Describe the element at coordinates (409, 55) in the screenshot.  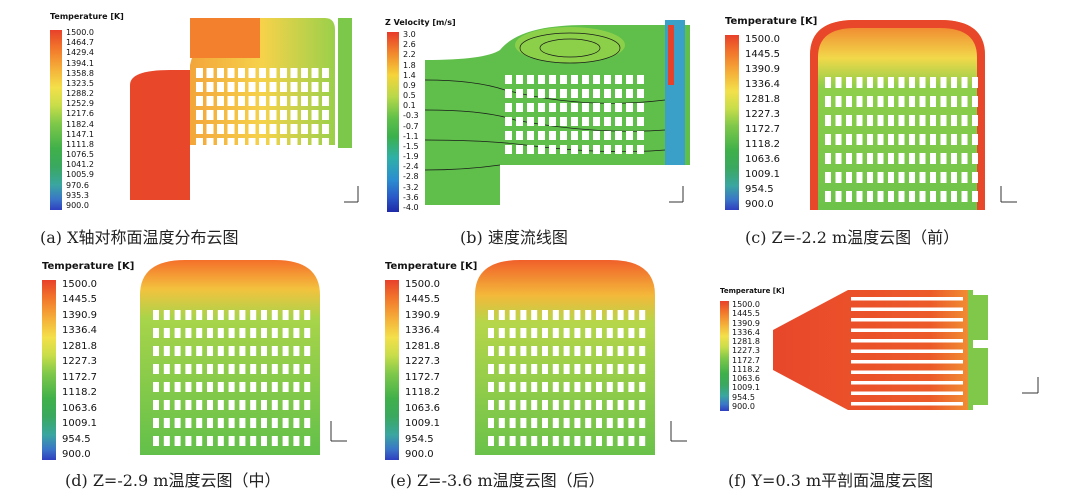
I see `colorbar-tick-label: 2.2` at that location.